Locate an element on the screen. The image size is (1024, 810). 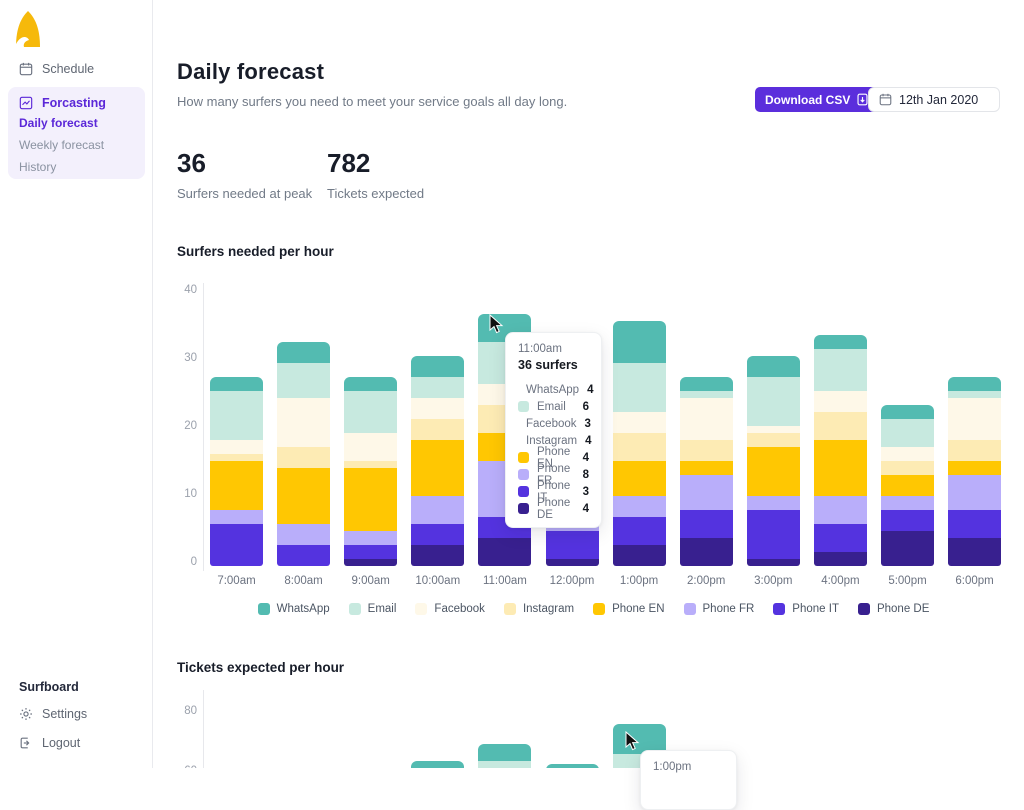
legend-swatch-phone-de is located at coordinates (863, 609).